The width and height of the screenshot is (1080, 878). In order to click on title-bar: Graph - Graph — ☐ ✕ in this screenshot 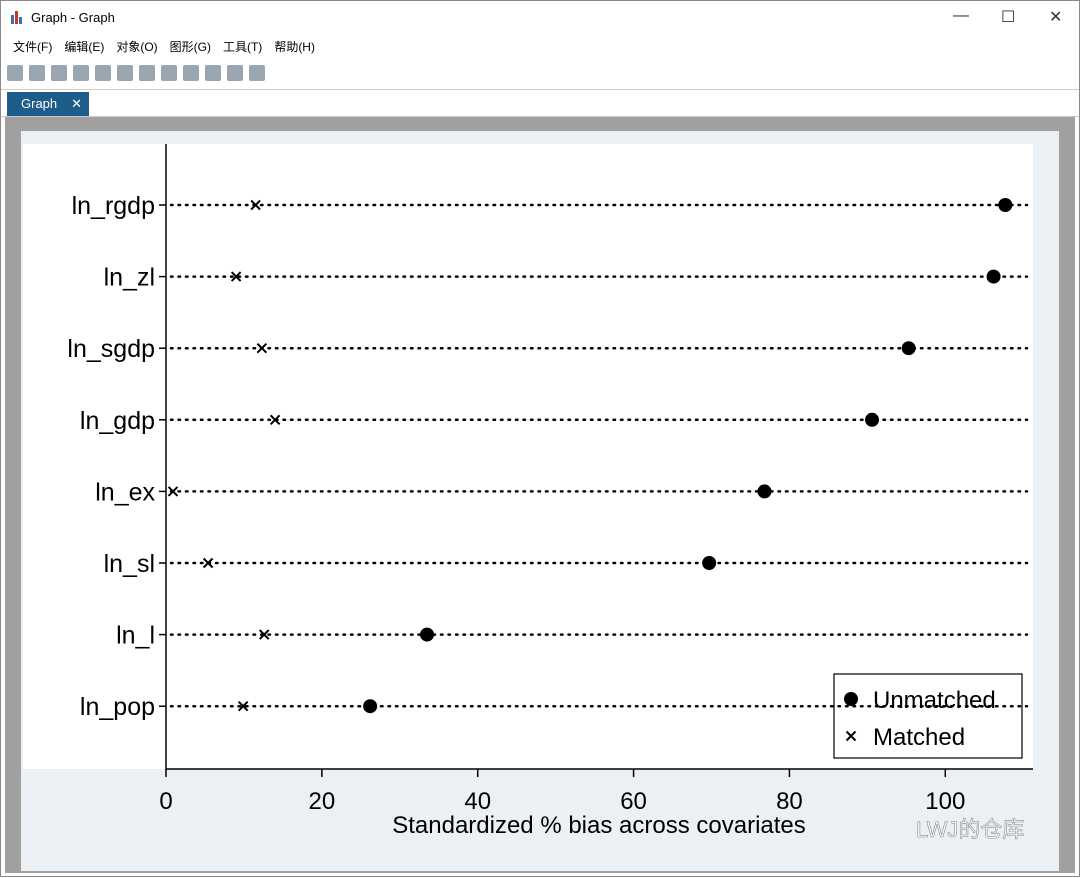, I will do `click(540, 17)`.